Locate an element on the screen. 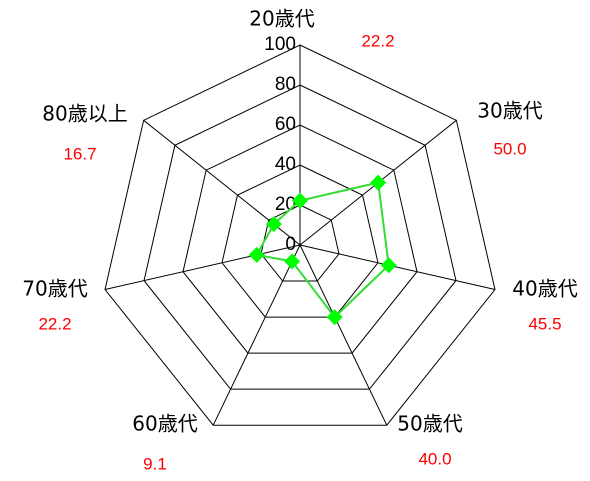 The height and width of the screenshot is (481, 590). value-label: 40.0 is located at coordinates (434, 458).